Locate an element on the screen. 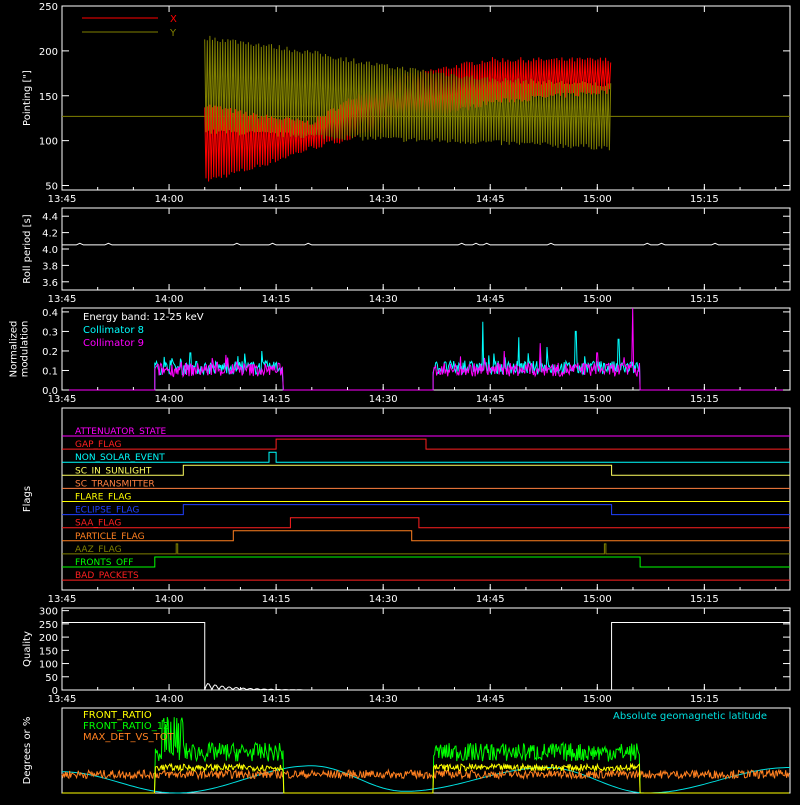  flag-line-aaz-flag is located at coordinates (426, 549).